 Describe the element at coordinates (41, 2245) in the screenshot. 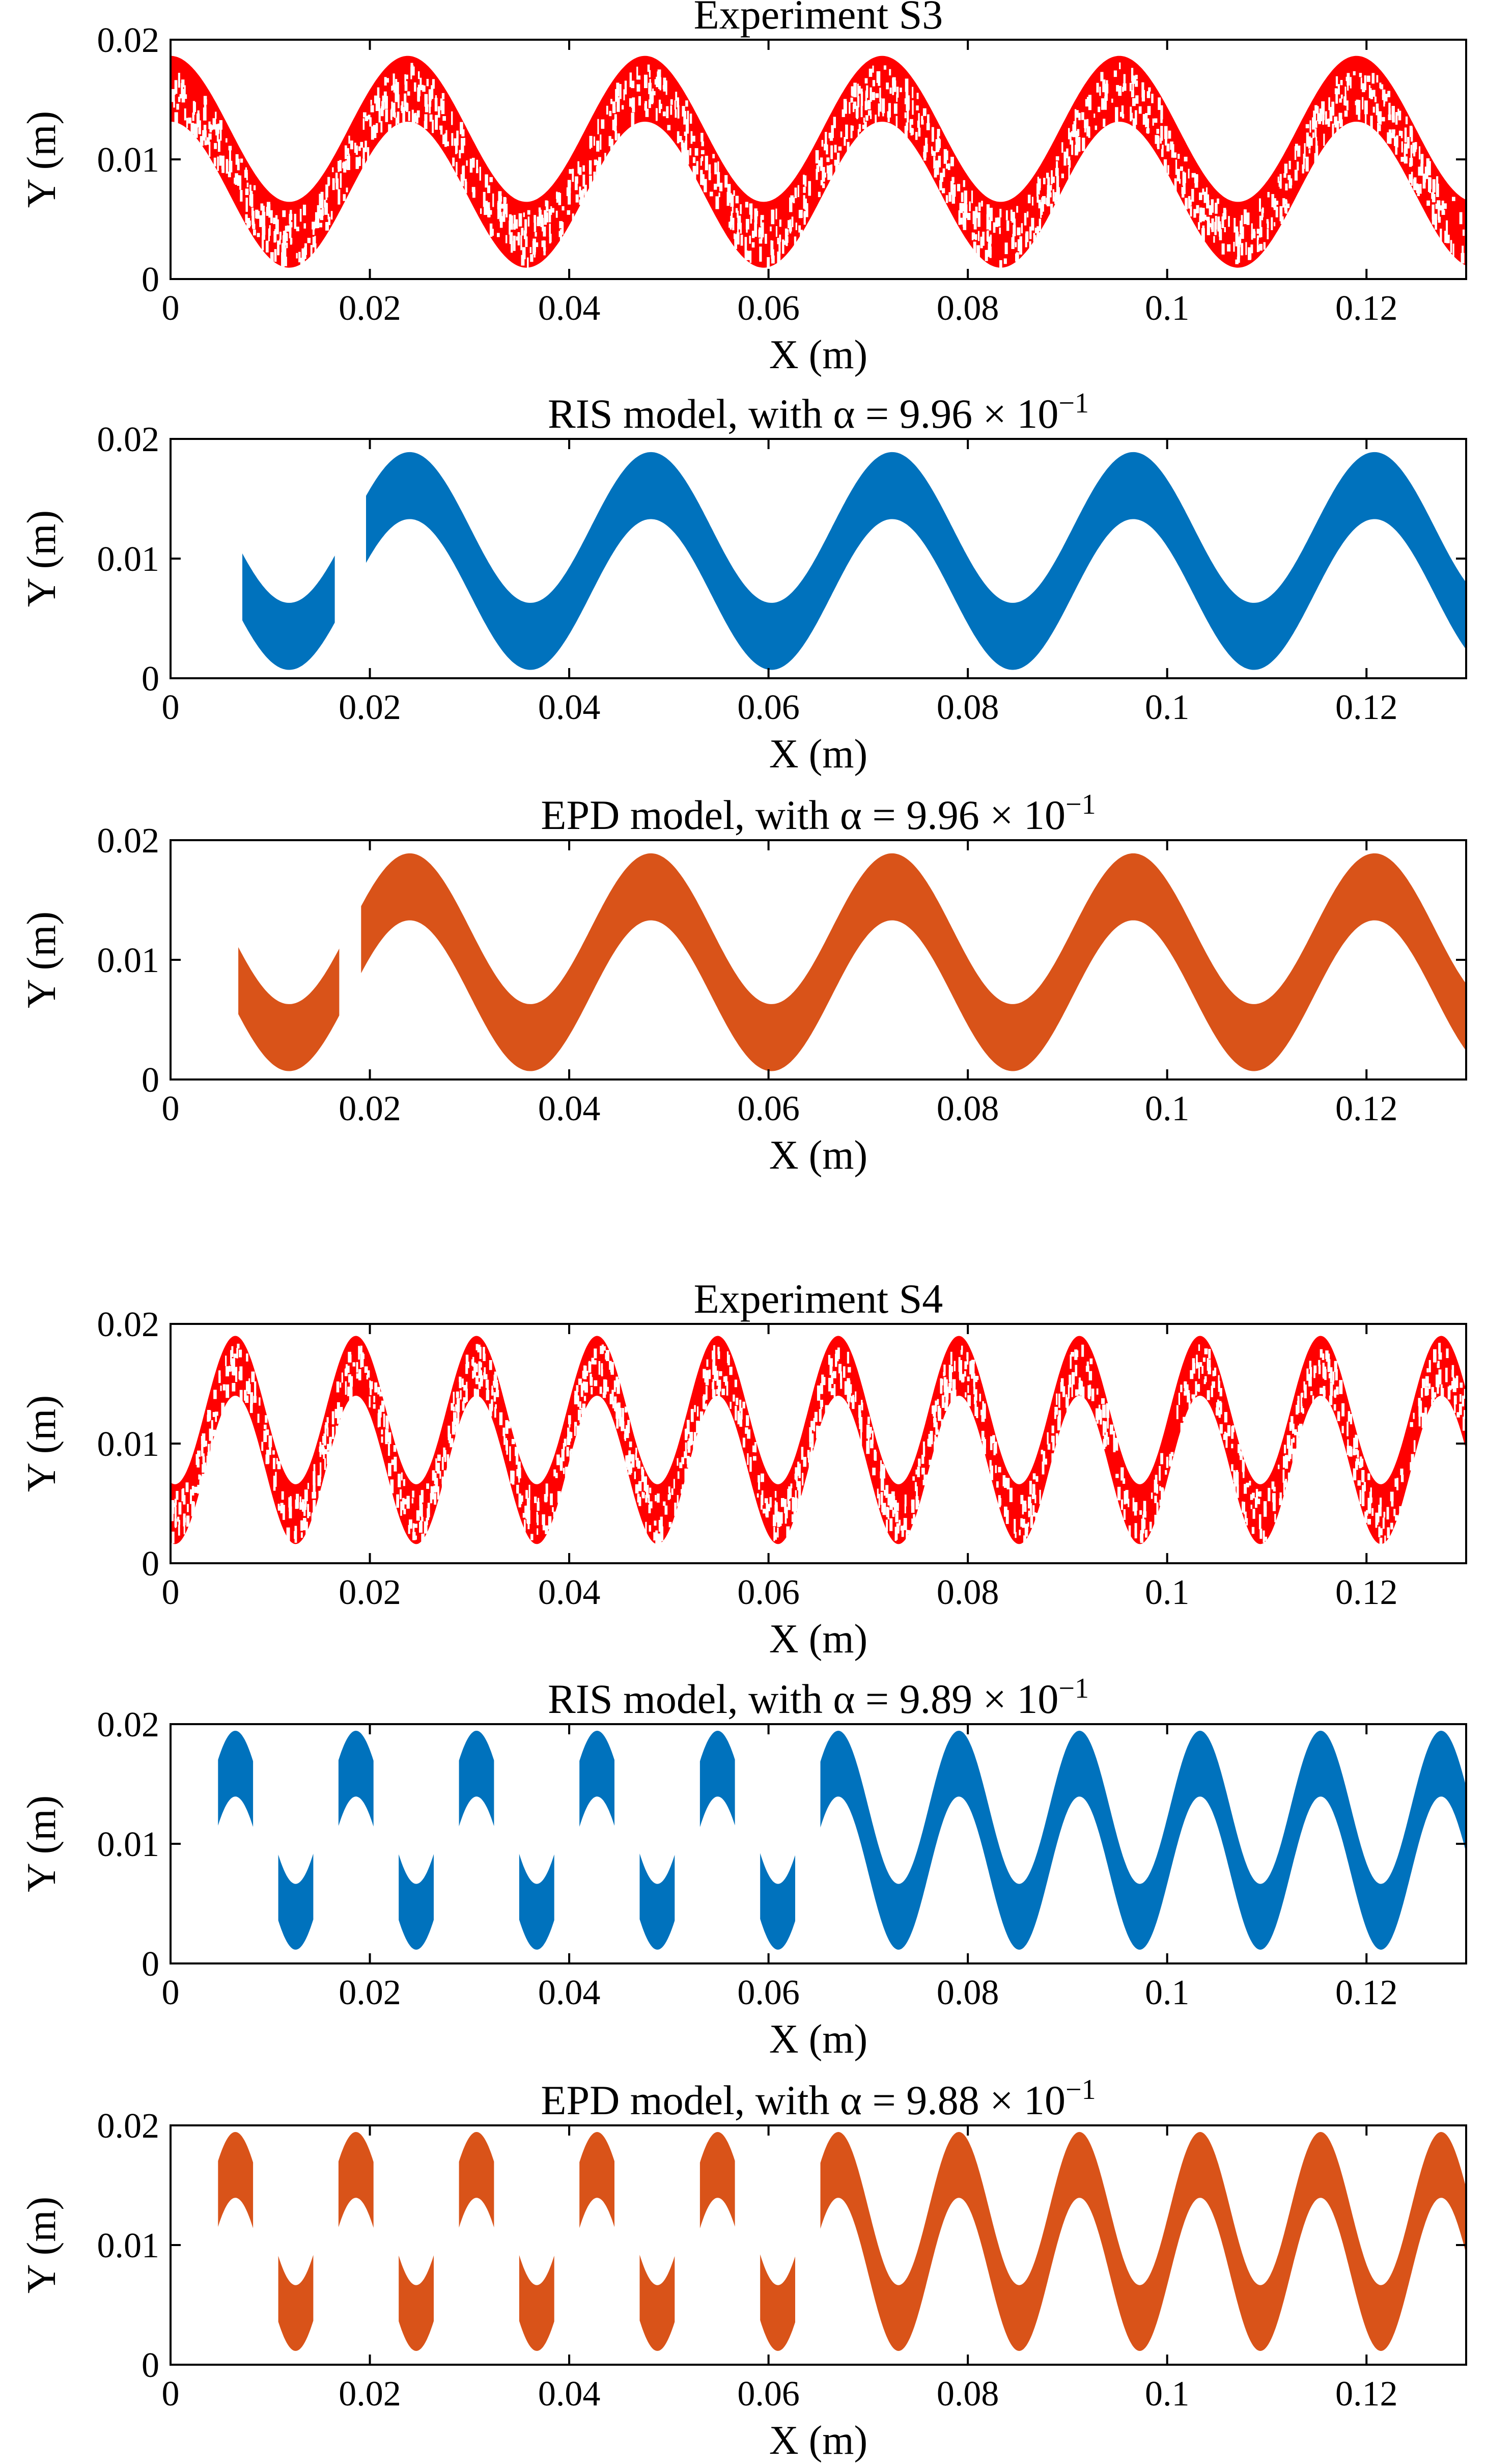

I see `y-axis-label: Y (m)` at that location.